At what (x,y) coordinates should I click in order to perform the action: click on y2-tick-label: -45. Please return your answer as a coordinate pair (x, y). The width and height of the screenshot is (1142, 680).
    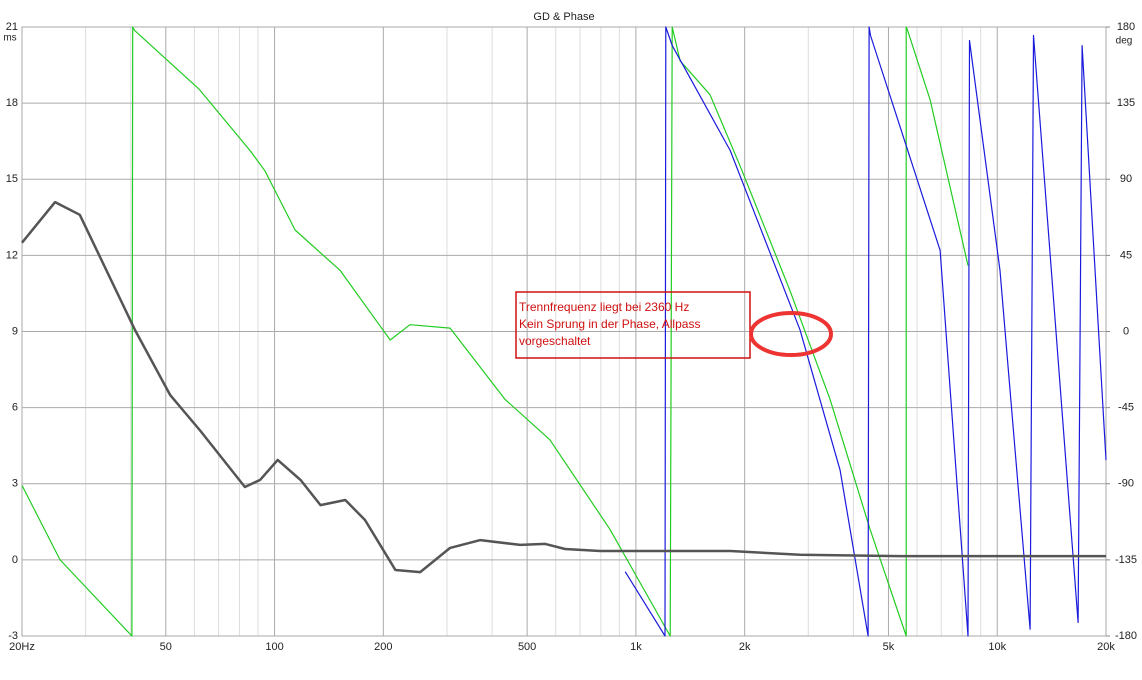
    Looking at the image, I should click on (1126, 408).